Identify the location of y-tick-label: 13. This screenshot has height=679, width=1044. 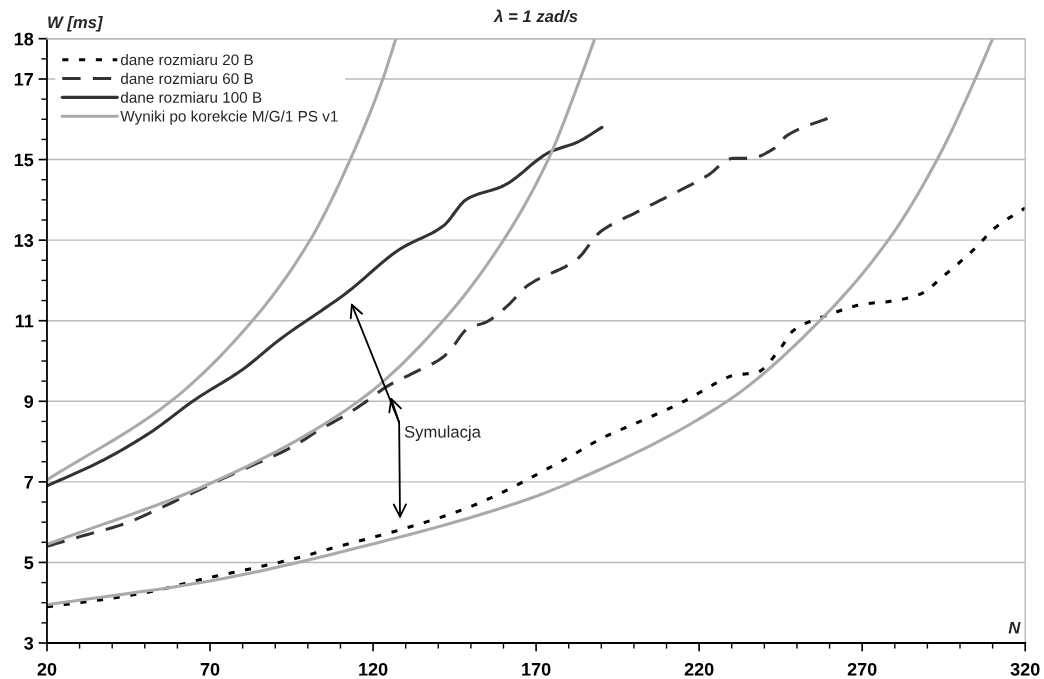
(24, 240).